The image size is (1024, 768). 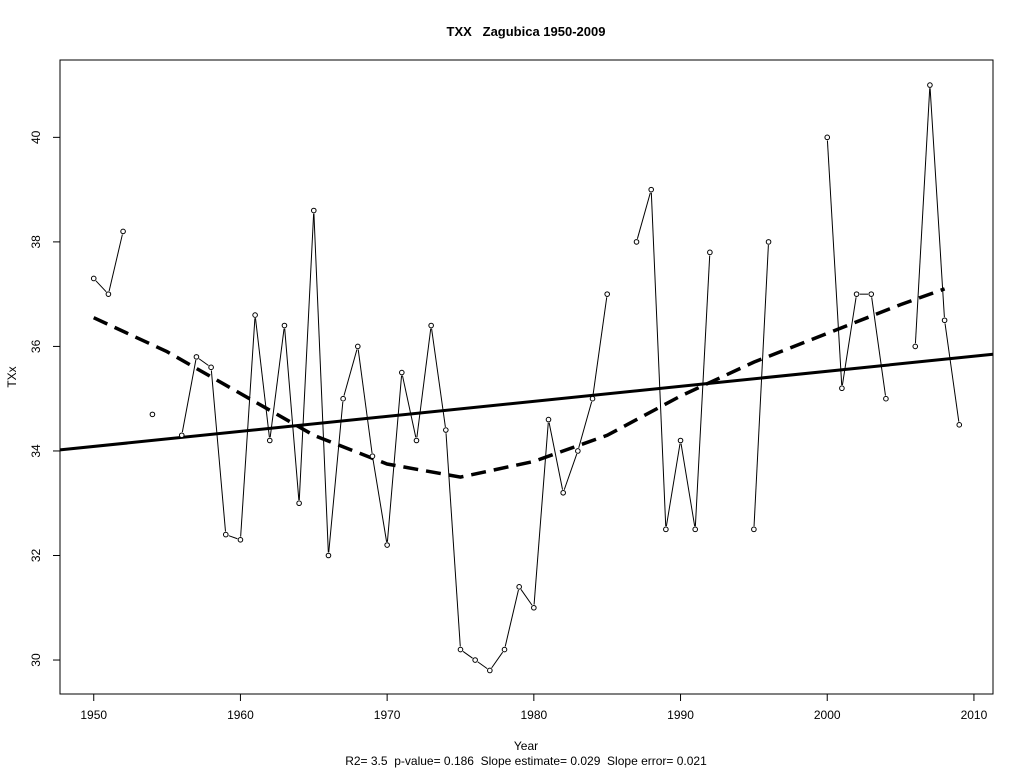 I want to click on y-tick-label: 36, so click(x=36, y=346).